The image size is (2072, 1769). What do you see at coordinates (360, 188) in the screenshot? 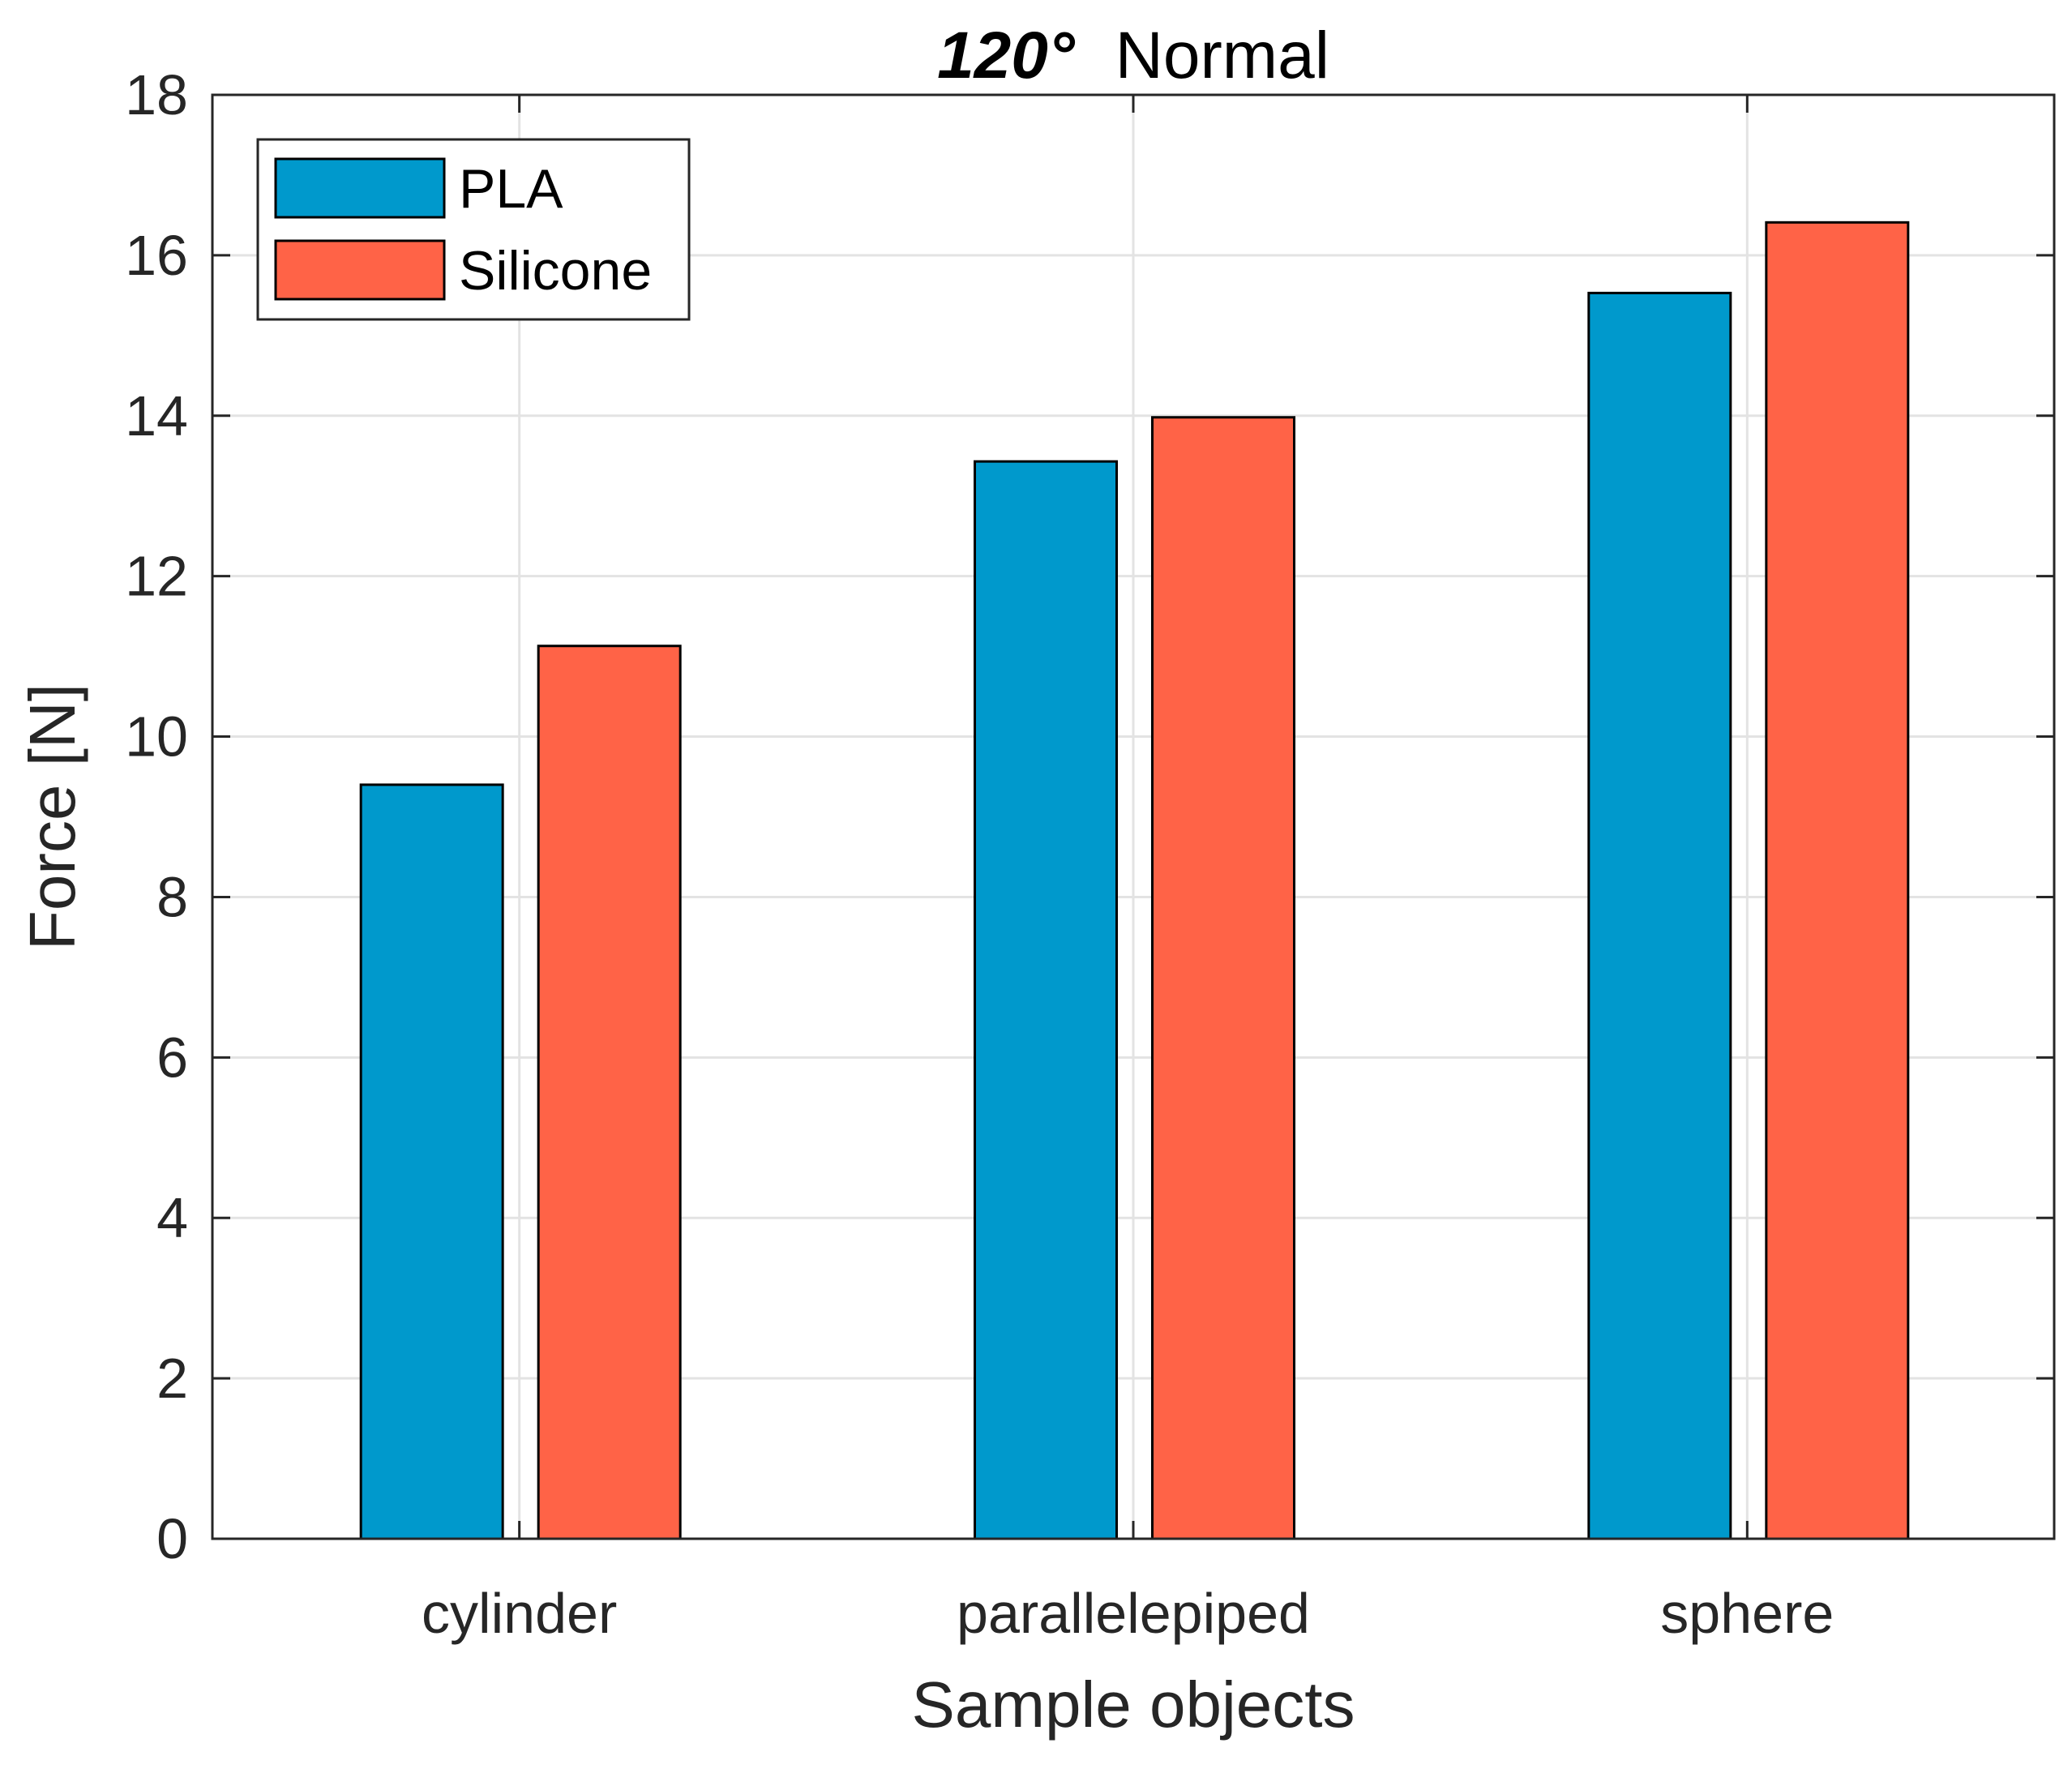
I see `legend-swatch-pla` at bounding box center [360, 188].